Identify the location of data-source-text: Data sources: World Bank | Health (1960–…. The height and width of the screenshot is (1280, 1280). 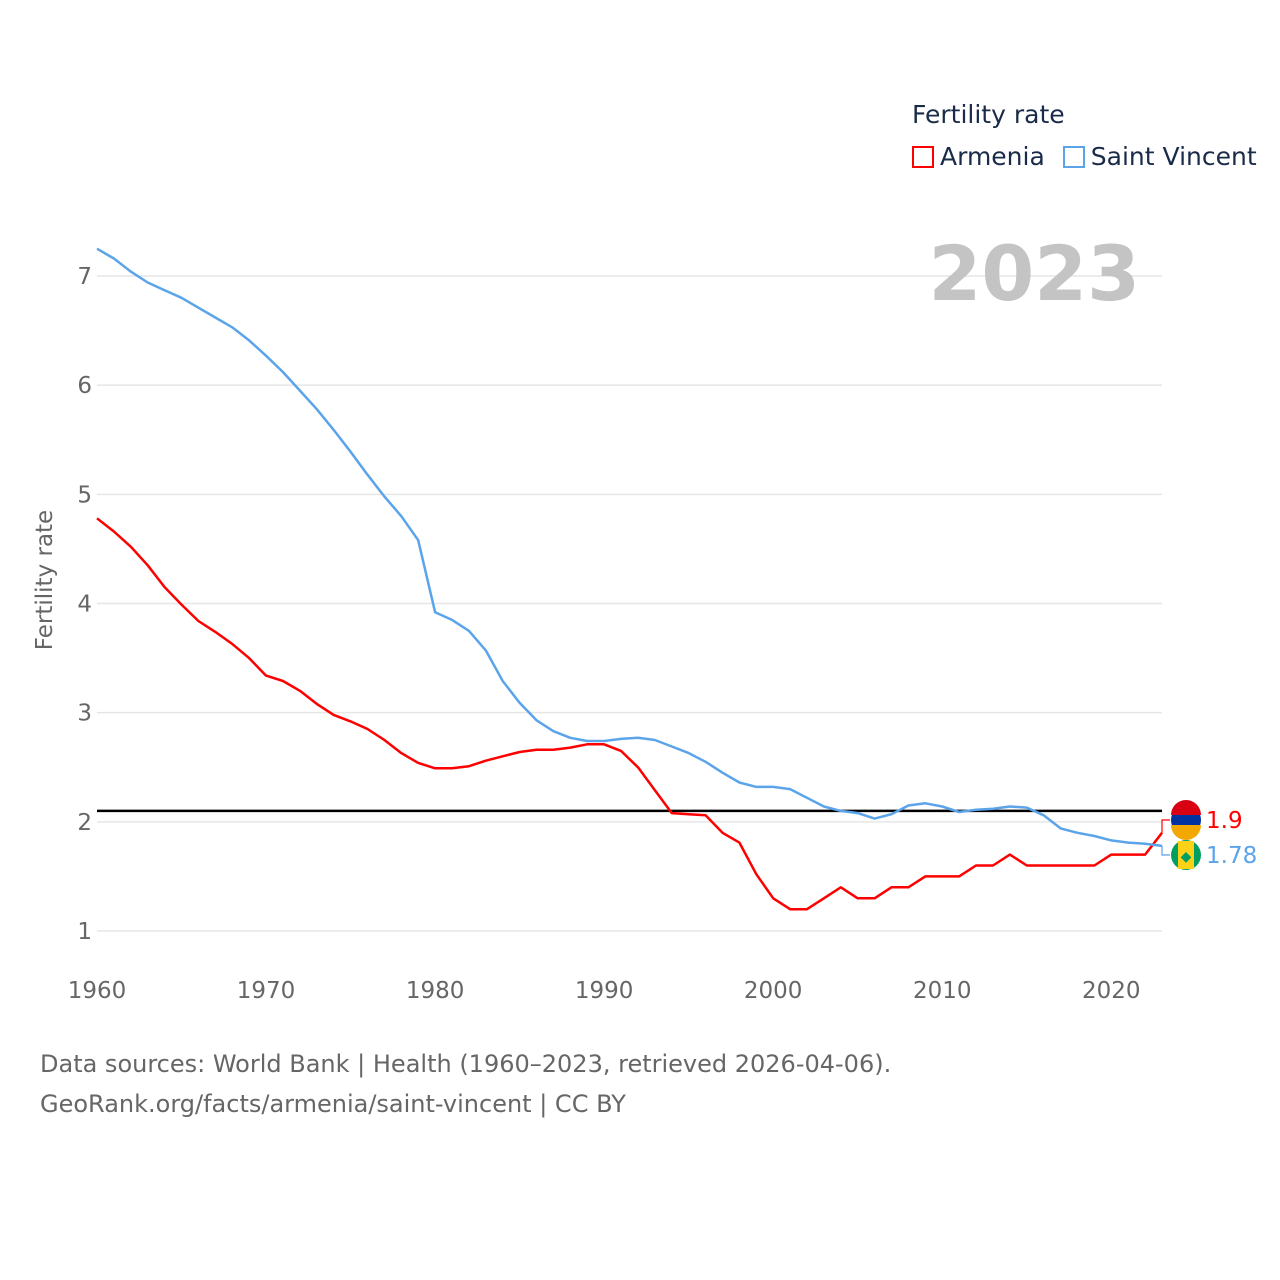
(466, 1064).